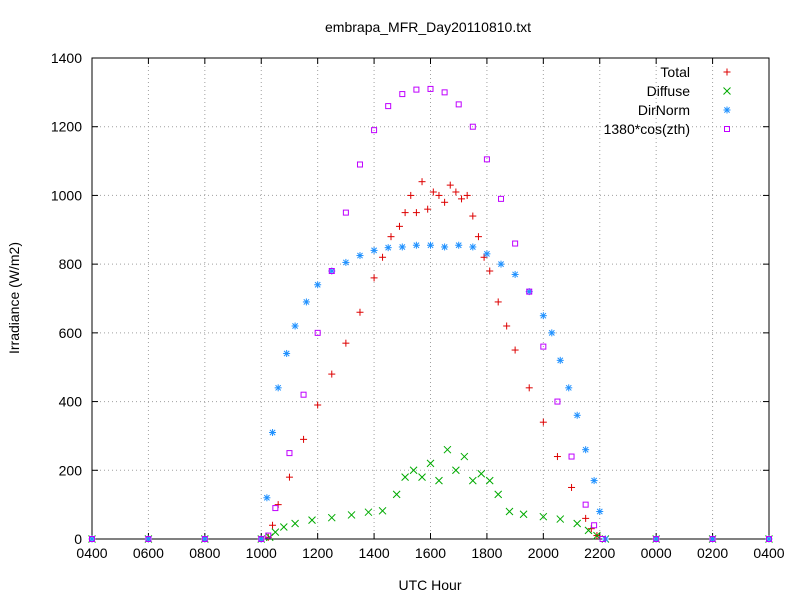 The width and height of the screenshot is (800, 600). Describe the element at coordinates (543, 553) in the screenshot. I see `x-tick-label: 2000` at that location.